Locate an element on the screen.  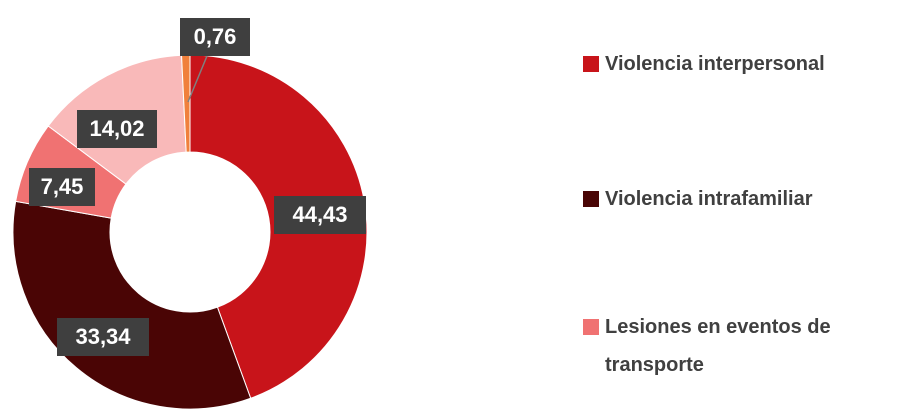
data-label: 0,76 is located at coordinates (215, 36).